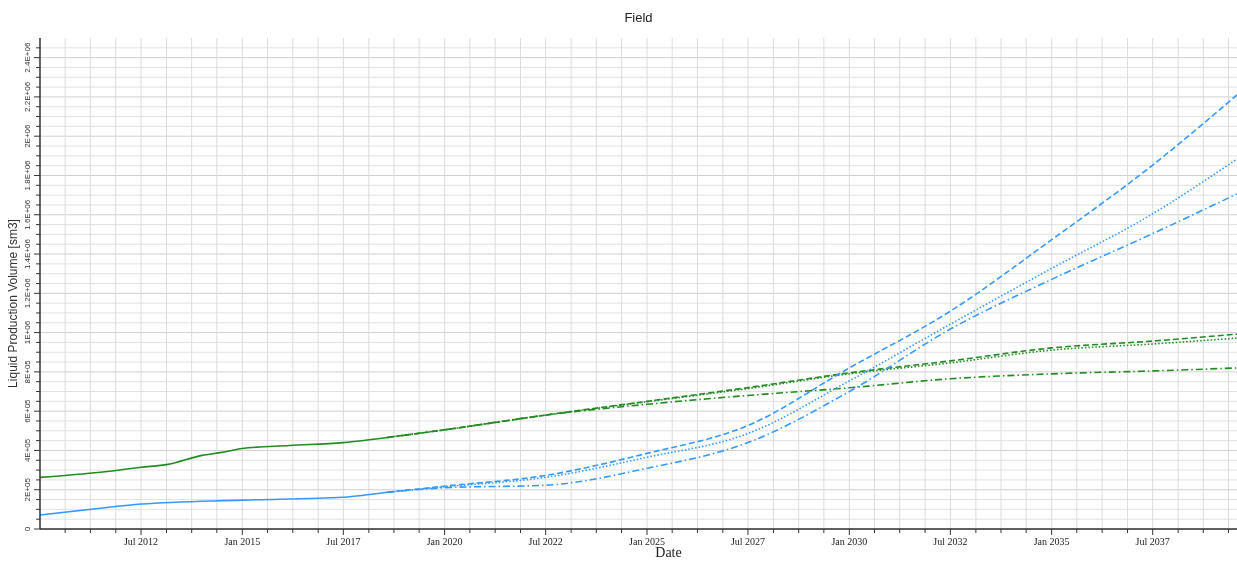 The width and height of the screenshot is (1237, 564). I want to click on x-tick-label: Jul 2037, so click(1152, 541).